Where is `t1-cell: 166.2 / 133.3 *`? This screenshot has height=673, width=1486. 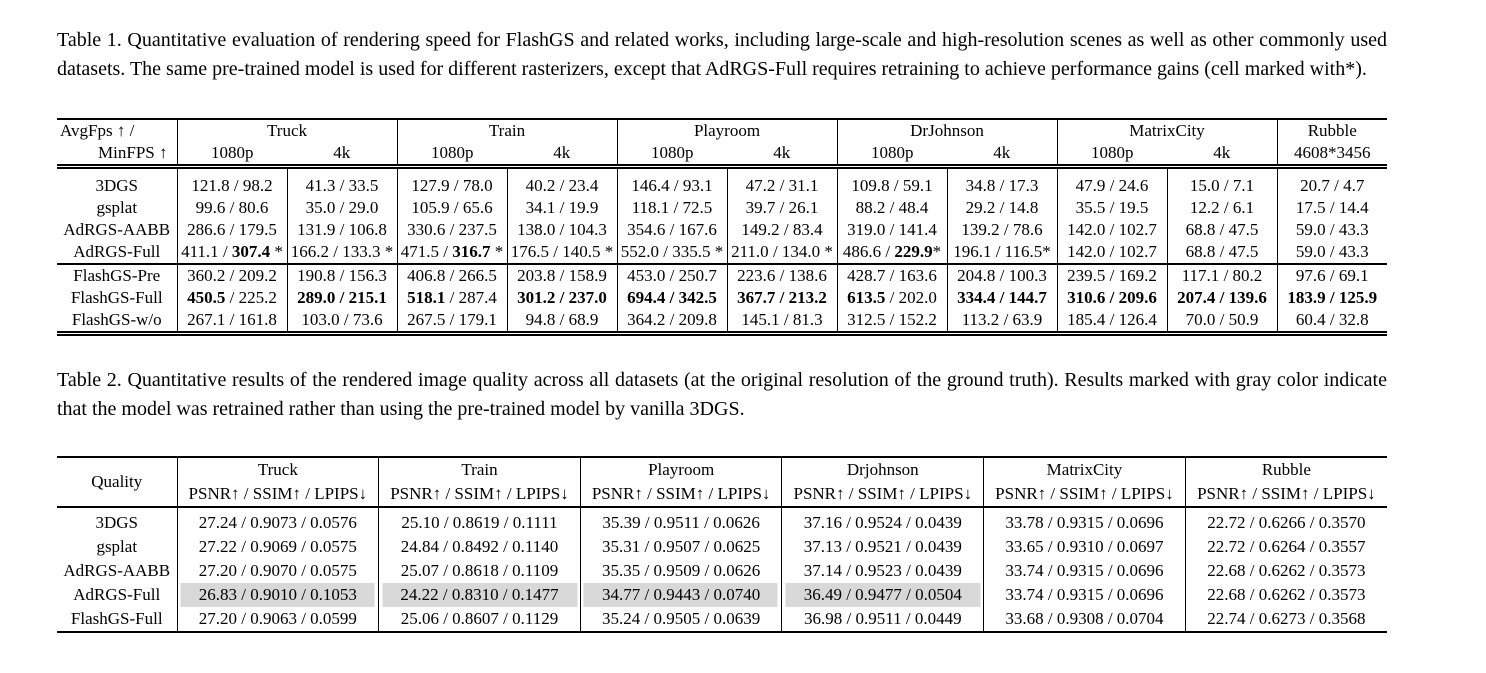
t1-cell: 166.2 / 133.3 * is located at coordinates (341, 252).